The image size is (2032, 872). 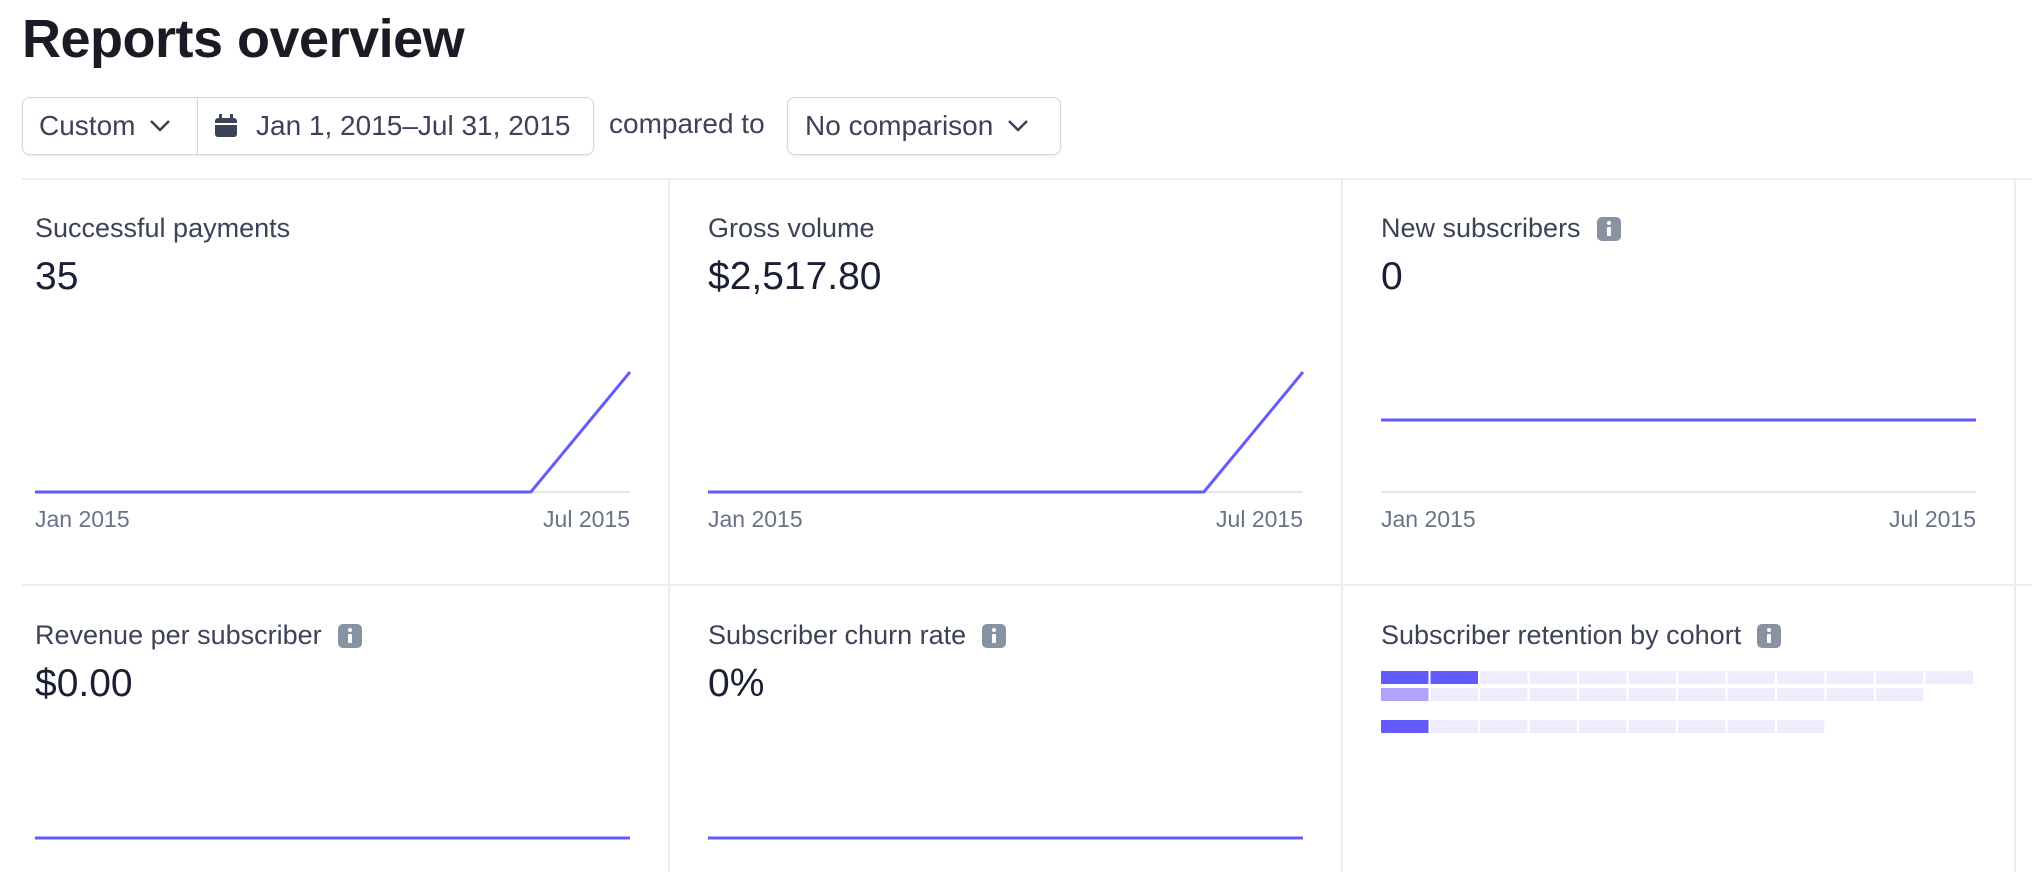 I want to click on card-label: Subscriber retention by cohort, so click(x=1581, y=635).